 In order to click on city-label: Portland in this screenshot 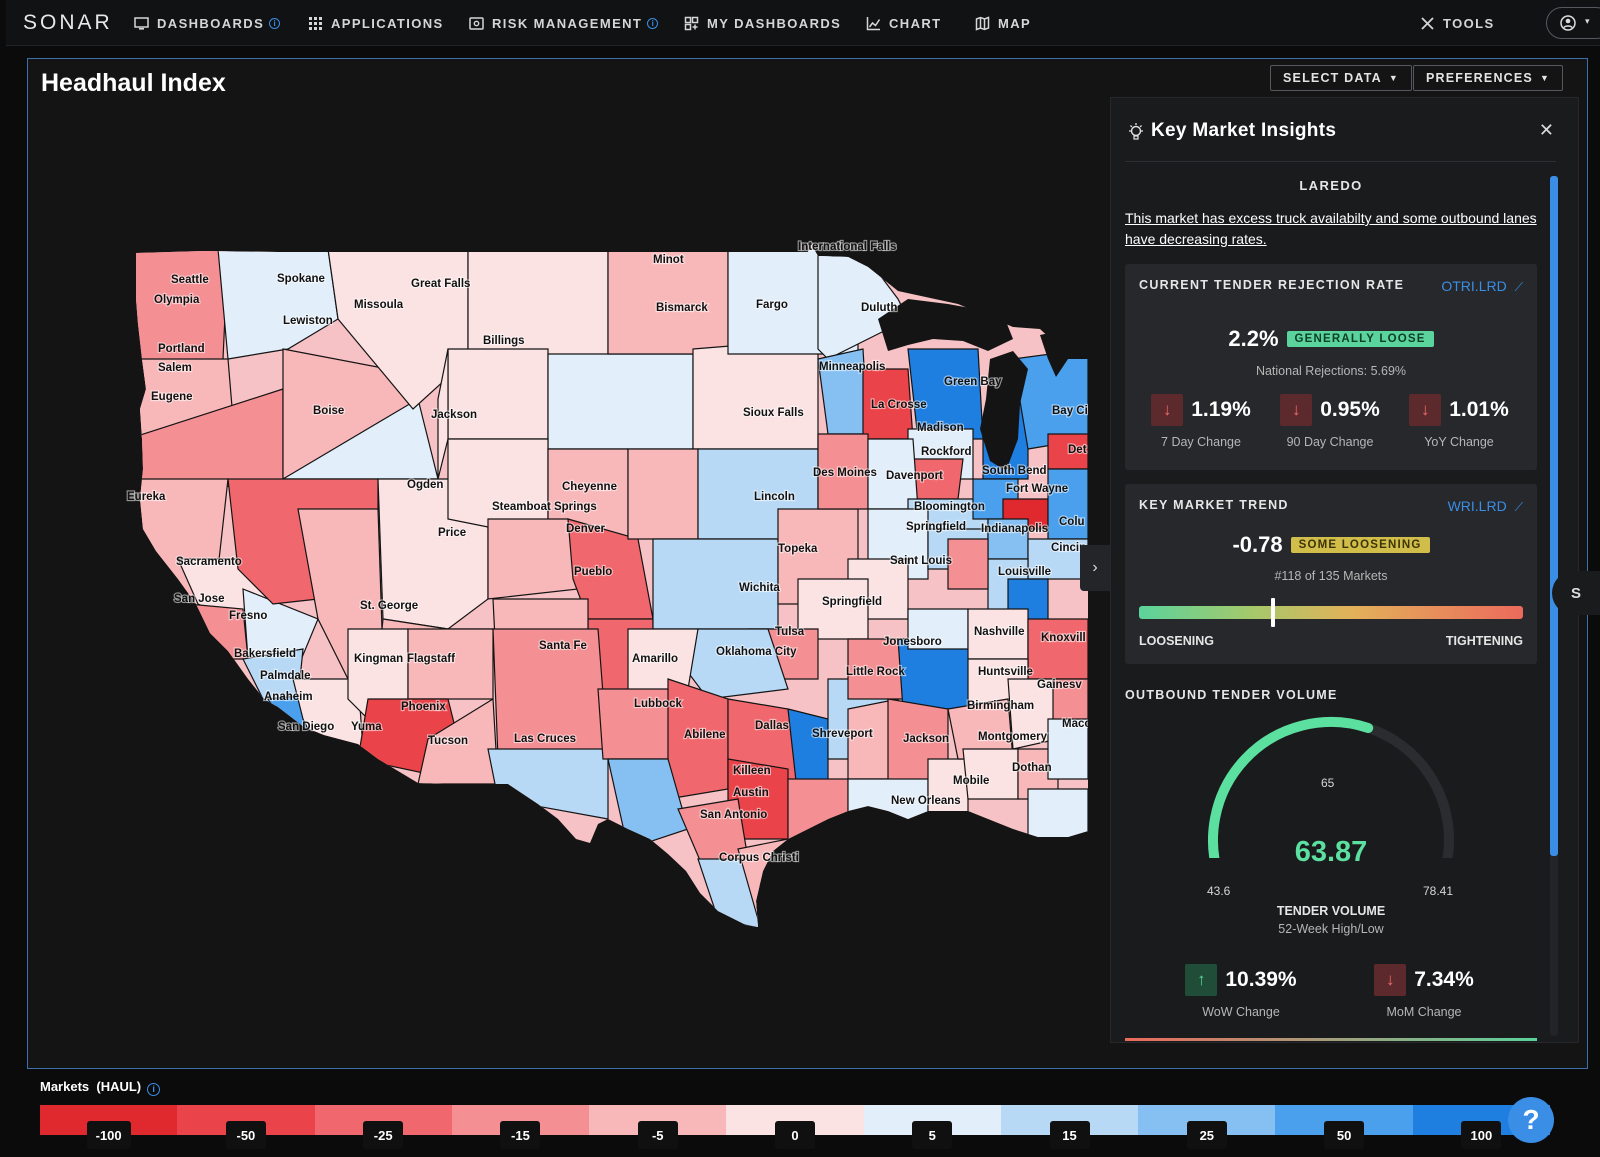, I will do `click(181, 349)`.